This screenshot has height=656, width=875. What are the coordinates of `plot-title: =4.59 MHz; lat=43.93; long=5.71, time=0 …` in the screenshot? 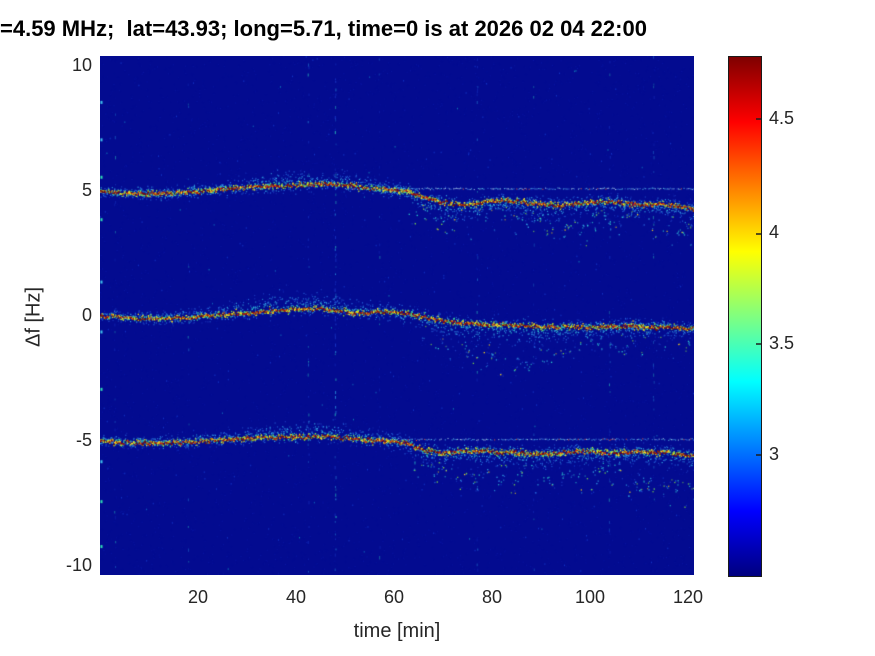 It's located at (323, 28).